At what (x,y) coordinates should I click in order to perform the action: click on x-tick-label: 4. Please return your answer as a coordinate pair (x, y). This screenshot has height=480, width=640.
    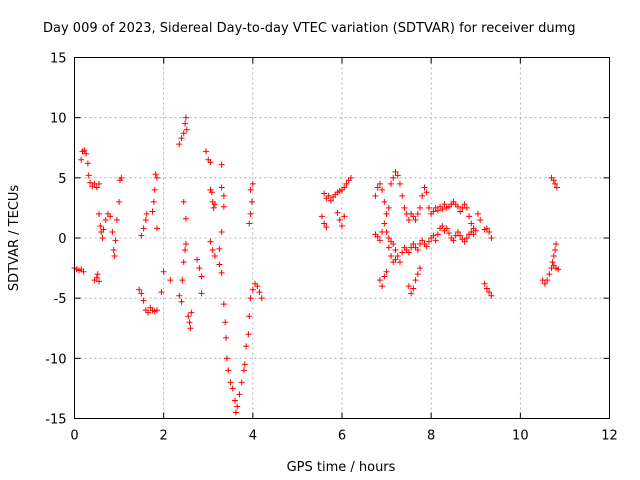
    Looking at the image, I should click on (253, 436).